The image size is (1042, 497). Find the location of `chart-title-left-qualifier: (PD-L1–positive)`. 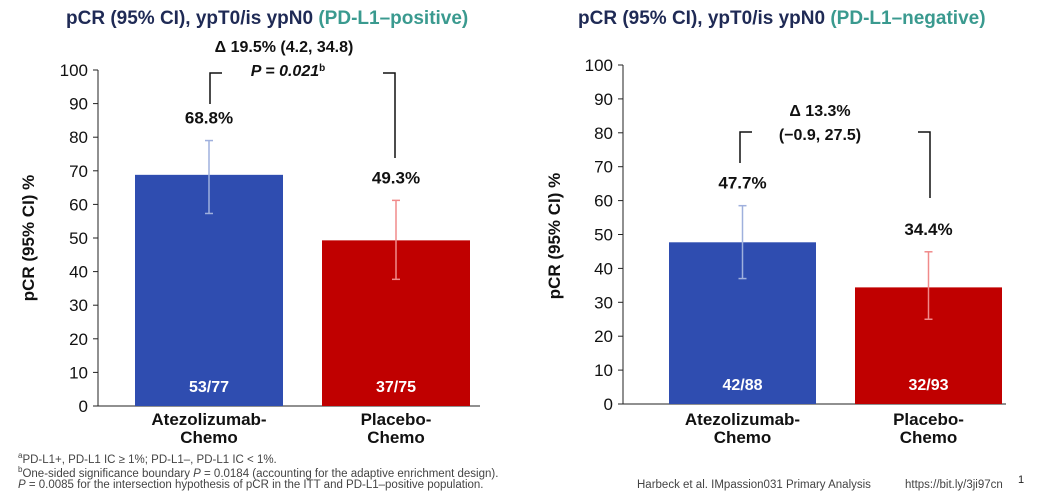

chart-title-left-qualifier: (PD-L1–positive) is located at coordinates (393, 18).